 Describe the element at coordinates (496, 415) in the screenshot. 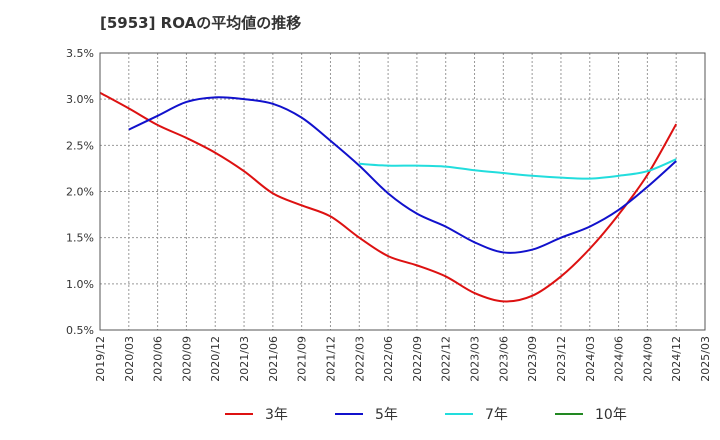

I see `legend-label: 7年` at that location.